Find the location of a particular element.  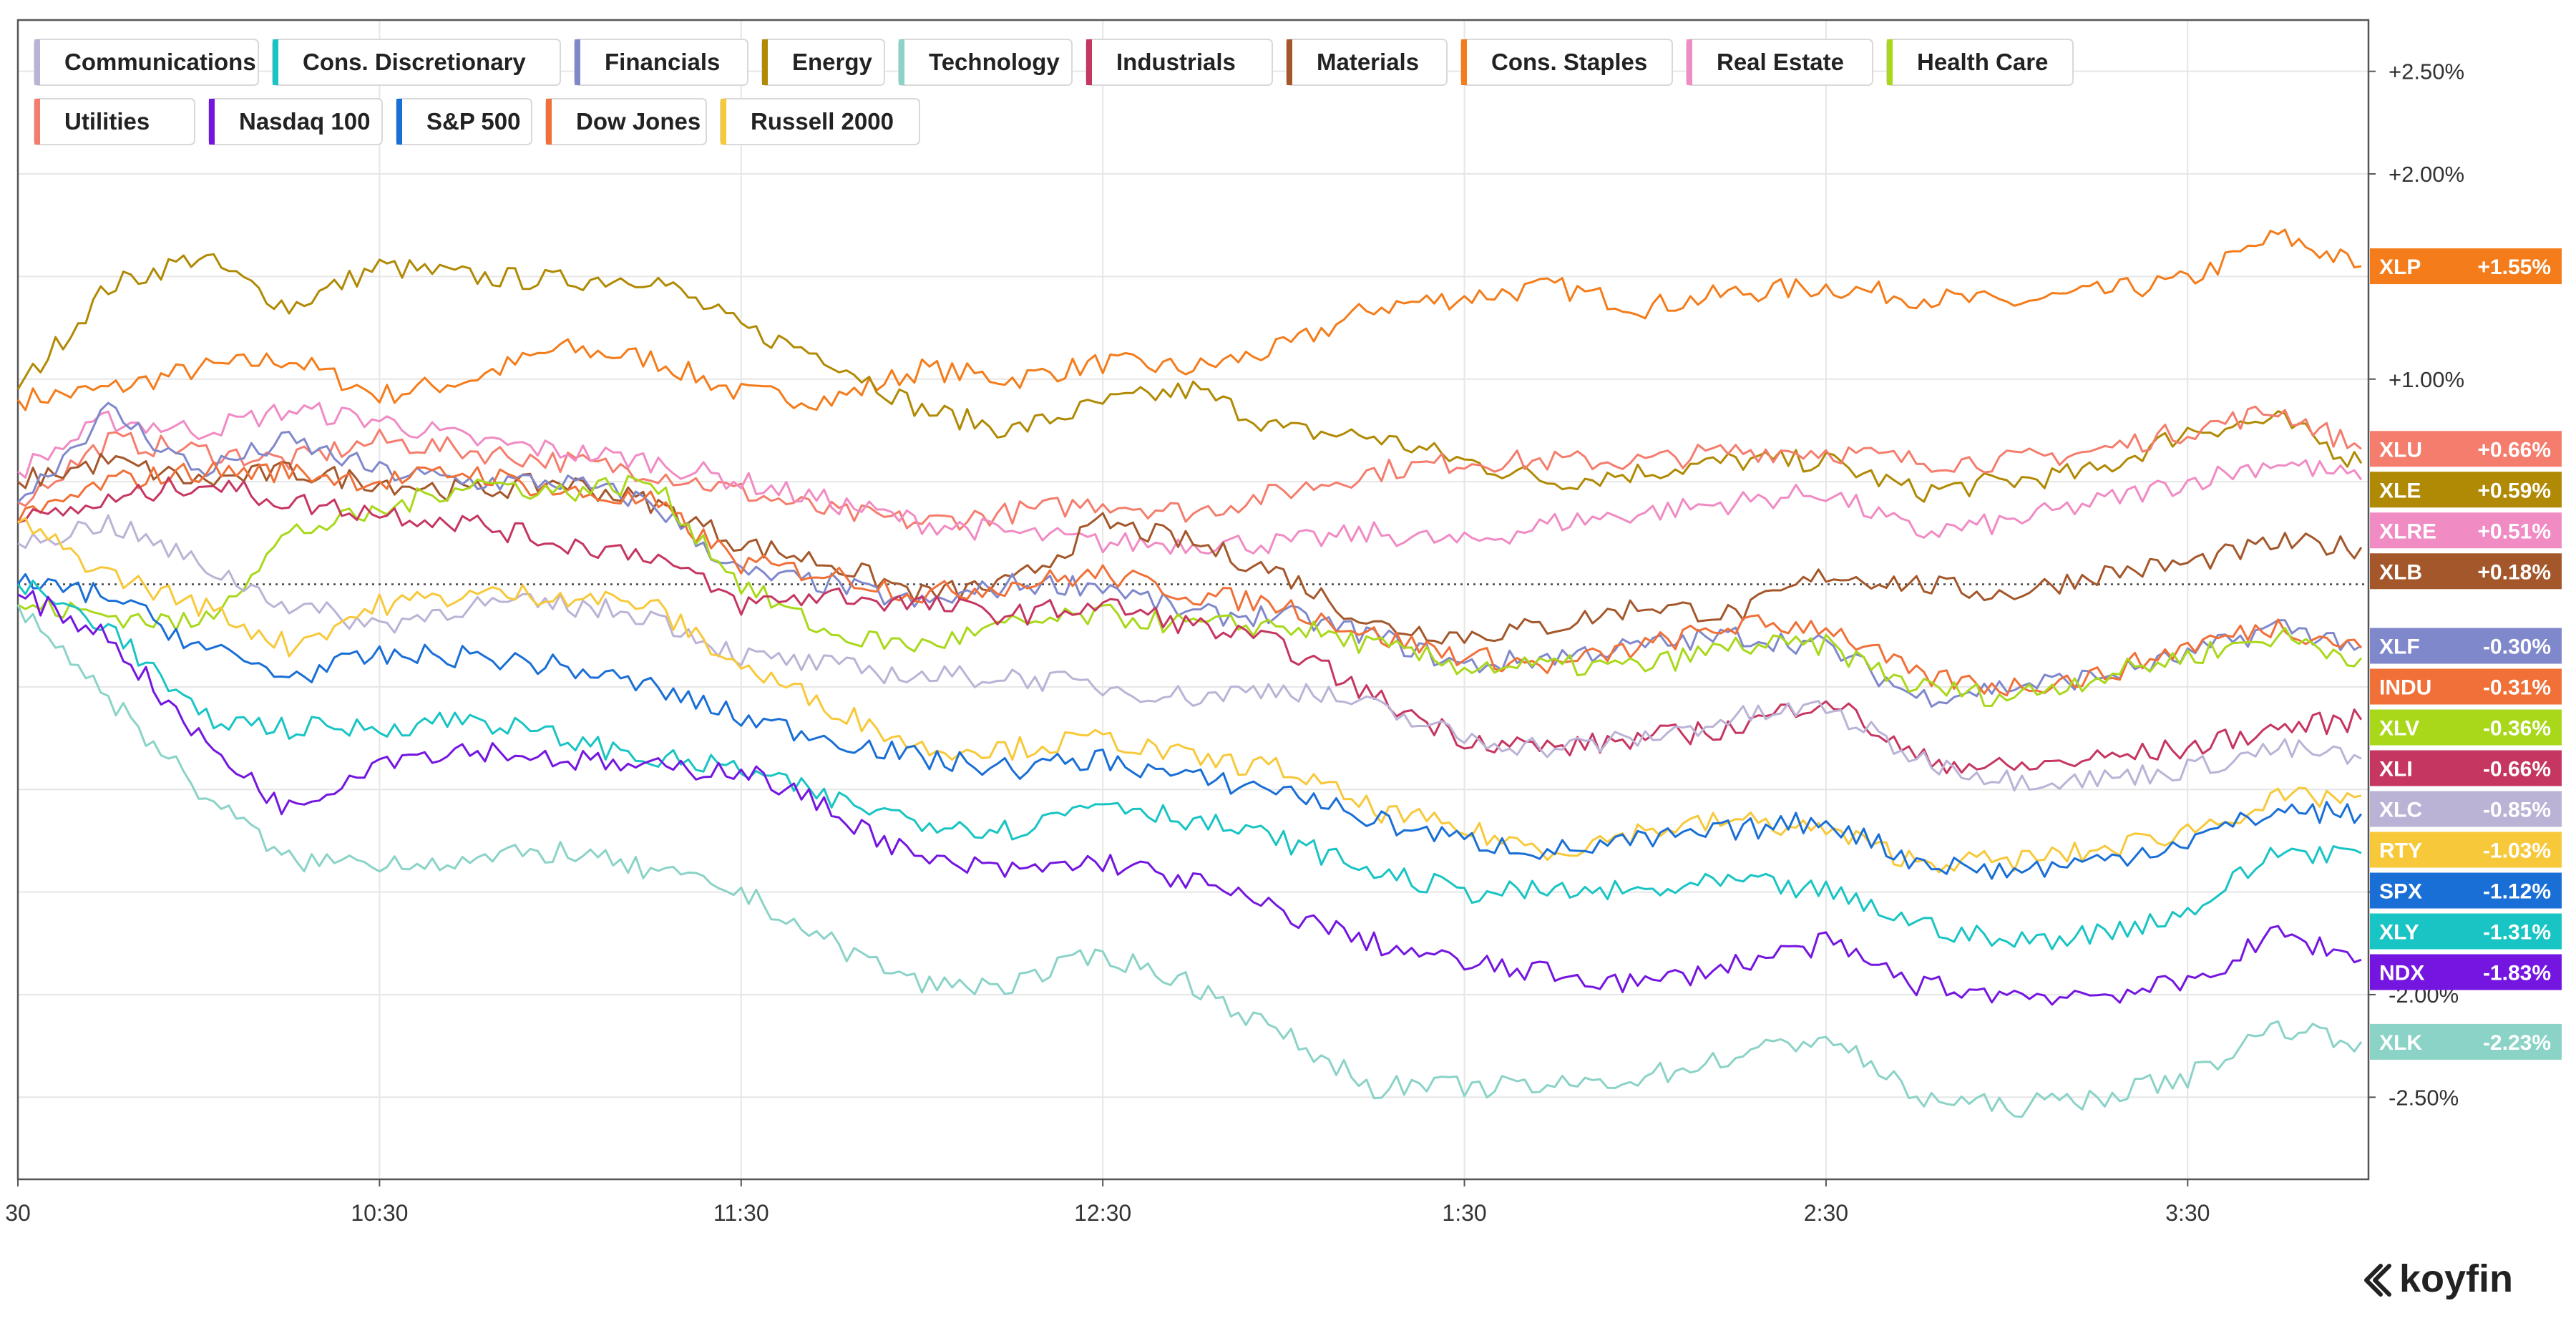

series-line-real-estate is located at coordinates (1190, 478).